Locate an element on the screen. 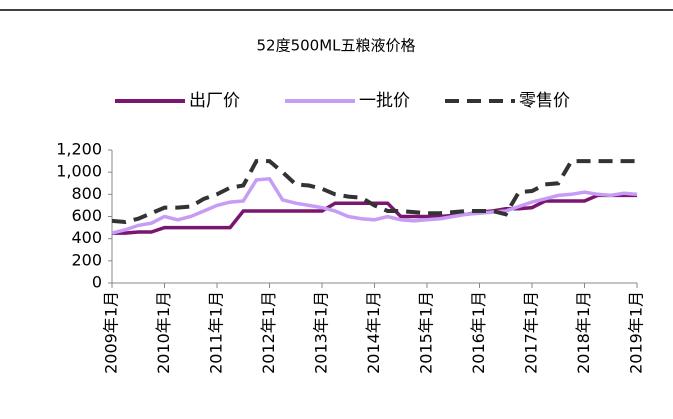 This screenshot has height=419, width=673. legend-label: 零售价 is located at coordinates (544, 101).